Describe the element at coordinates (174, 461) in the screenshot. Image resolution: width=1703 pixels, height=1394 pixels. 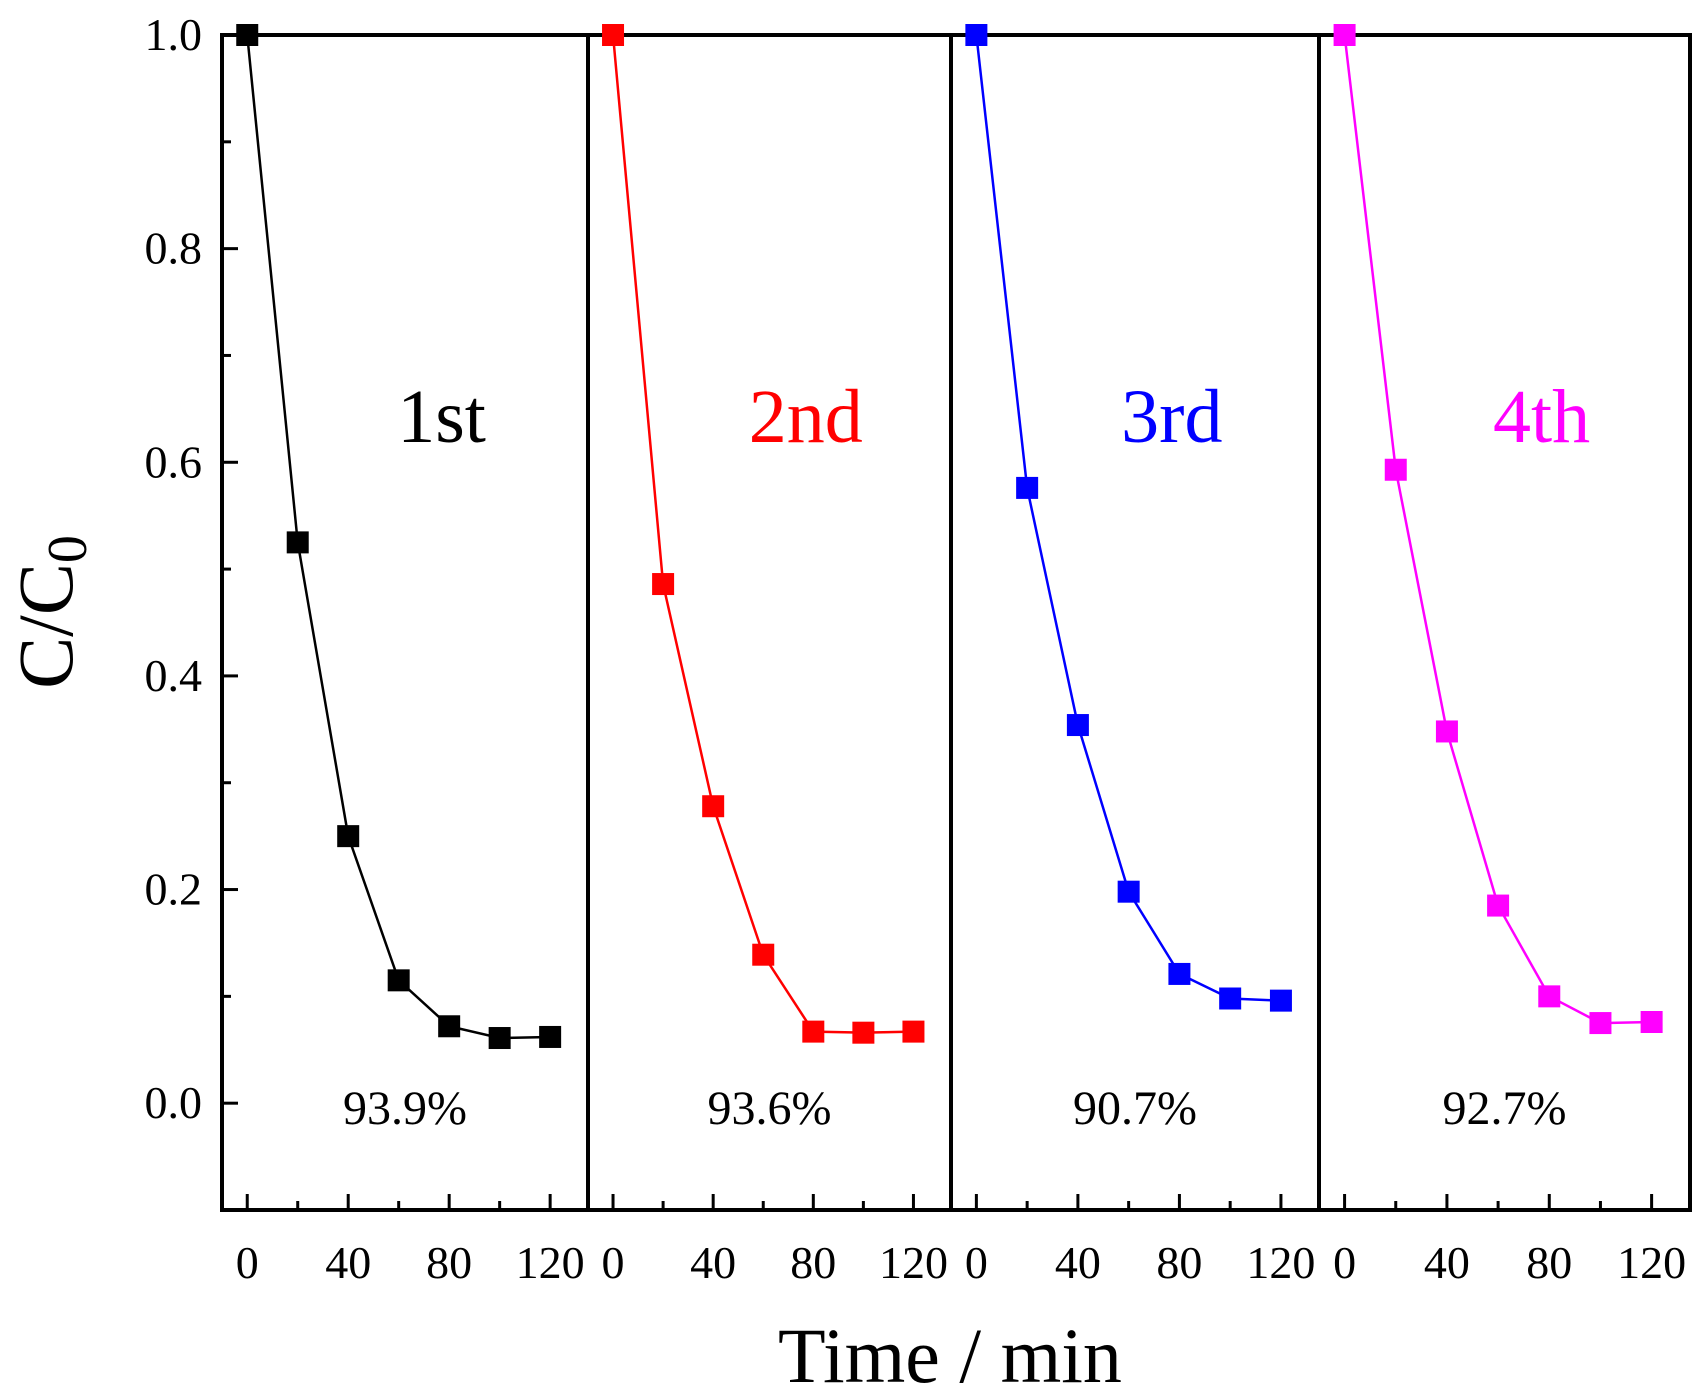
I see `y-tick-label: 0.6` at that location.